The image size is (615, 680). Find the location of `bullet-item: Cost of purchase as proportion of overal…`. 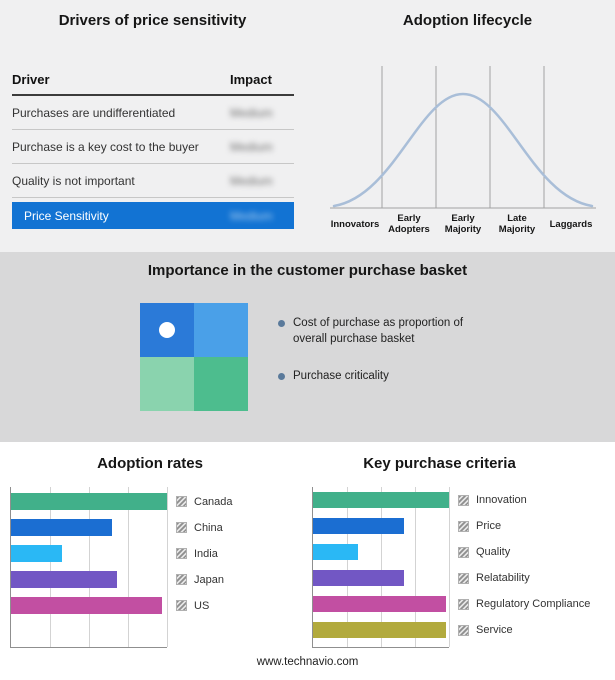

bullet-item: Cost of purchase as proportion of overal… is located at coordinates (403, 331).